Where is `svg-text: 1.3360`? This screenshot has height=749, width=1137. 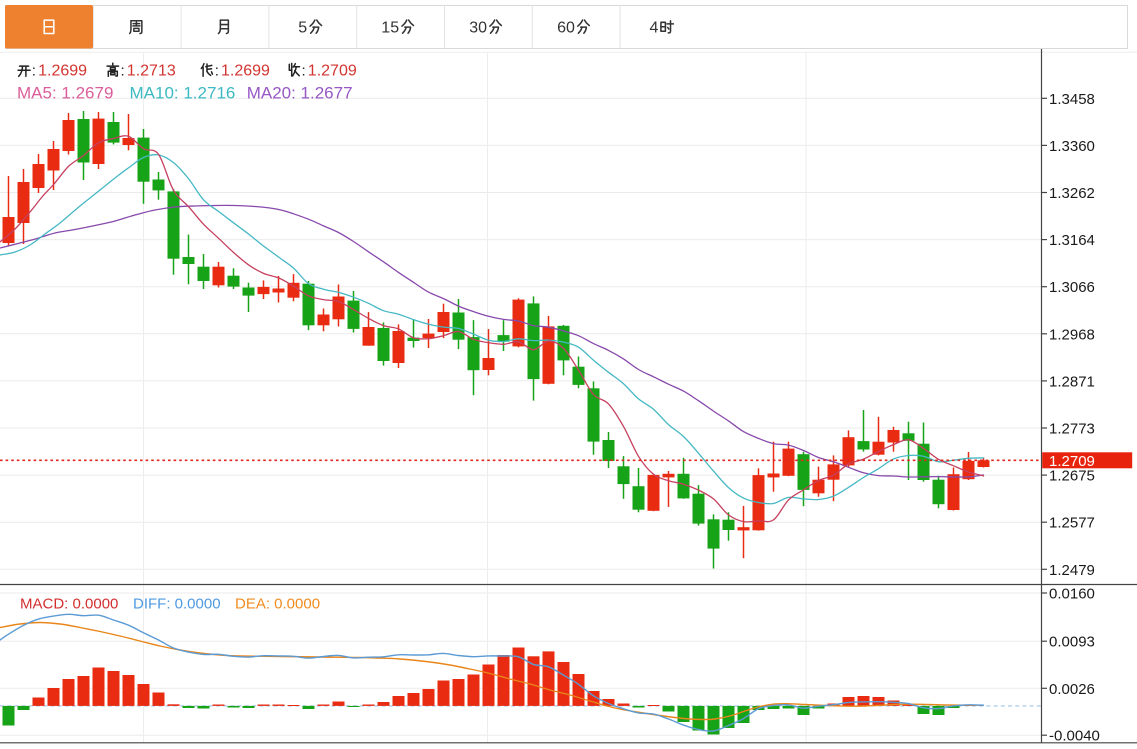 svg-text: 1.3360 is located at coordinates (1072, 146).